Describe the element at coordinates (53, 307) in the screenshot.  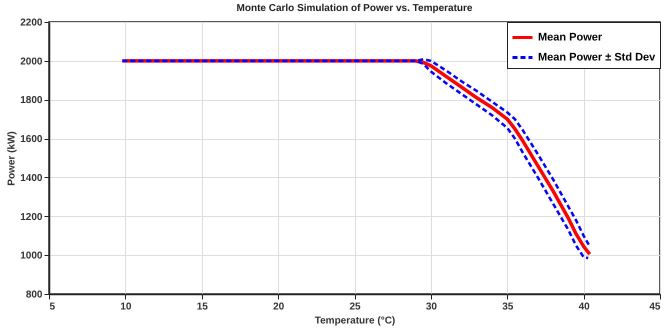
I see `x-tick-label: 5` at that location.